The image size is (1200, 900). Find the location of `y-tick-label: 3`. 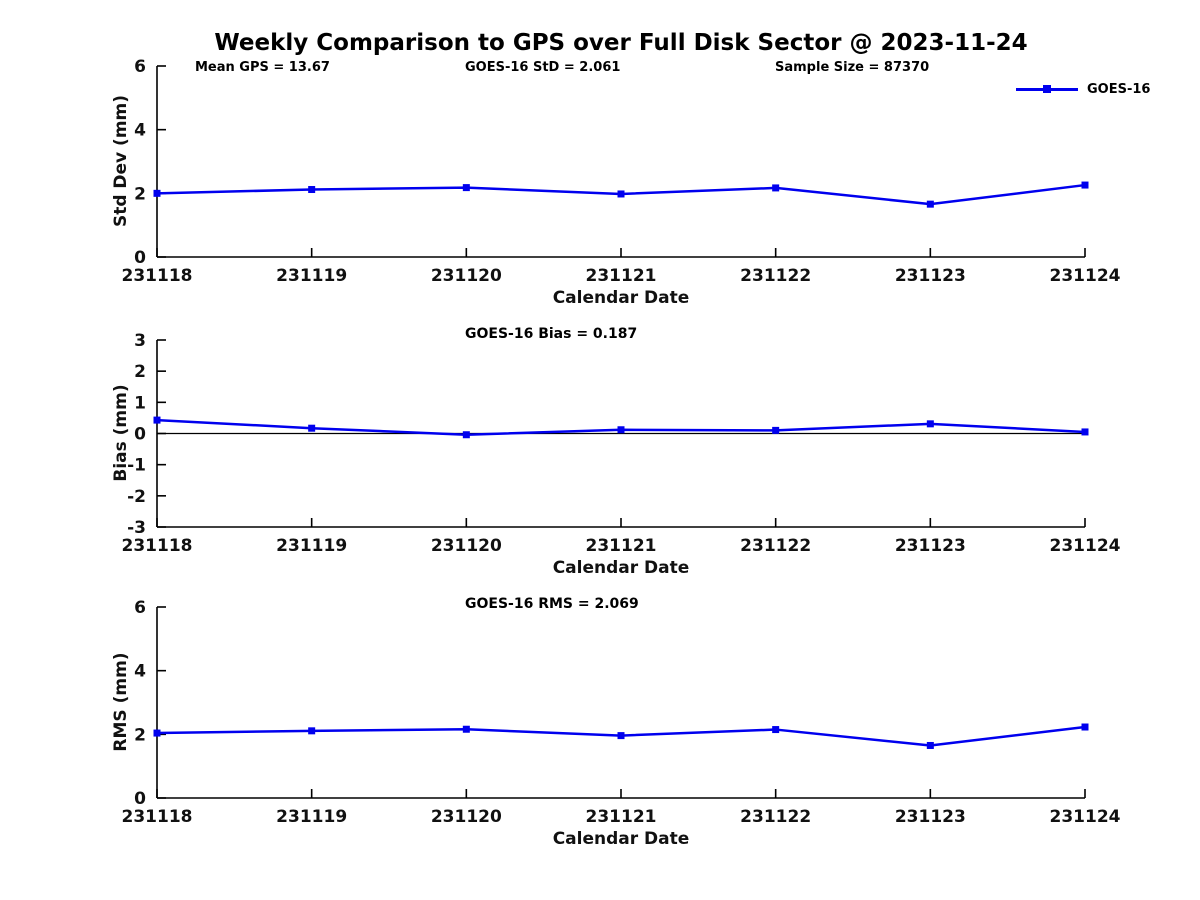

y-tick-label: 3 is located at coordinates (140, 341).